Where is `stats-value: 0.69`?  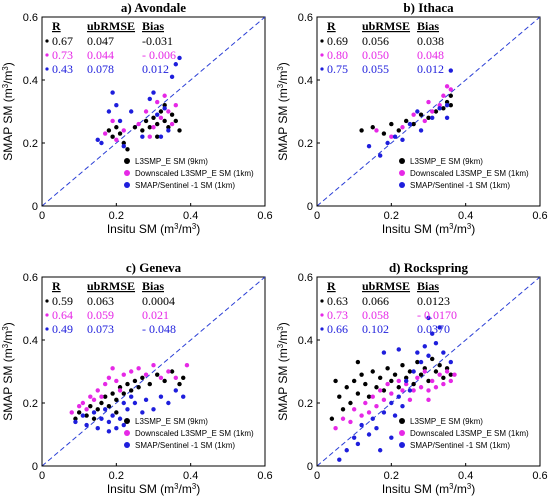 stats-value: 0.69 is located at coordinates (337, 41).